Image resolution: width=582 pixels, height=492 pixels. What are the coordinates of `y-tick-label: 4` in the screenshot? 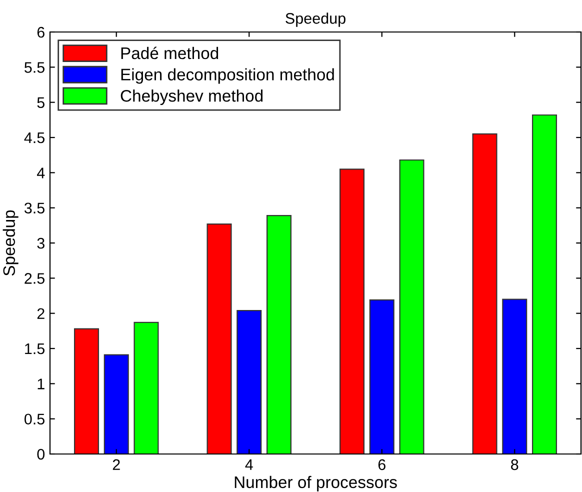 It's located at (40, 173).